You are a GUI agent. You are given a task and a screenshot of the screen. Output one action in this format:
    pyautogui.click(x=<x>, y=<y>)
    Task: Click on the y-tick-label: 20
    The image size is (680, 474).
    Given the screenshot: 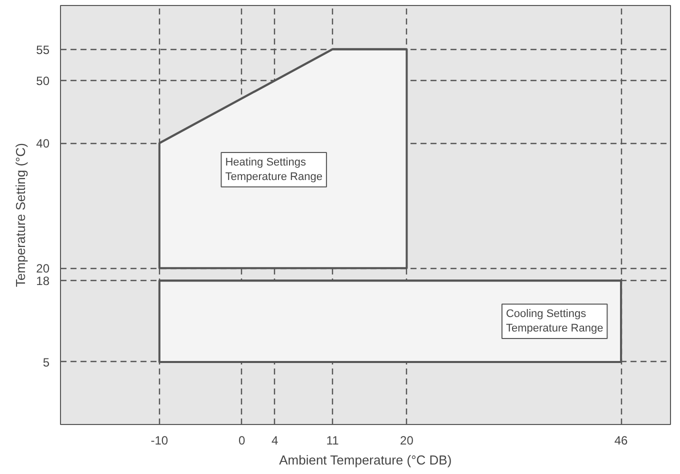 What is the action you would take?
    pyautogui.click(x=43, y=269)
    